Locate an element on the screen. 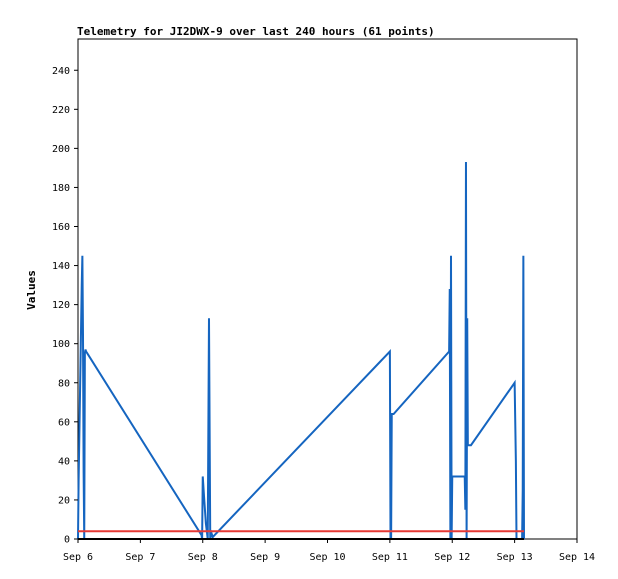 The height and width of the screenshot is (579, 618). y-tick-label: 220 is located at coordinates (61, 110).